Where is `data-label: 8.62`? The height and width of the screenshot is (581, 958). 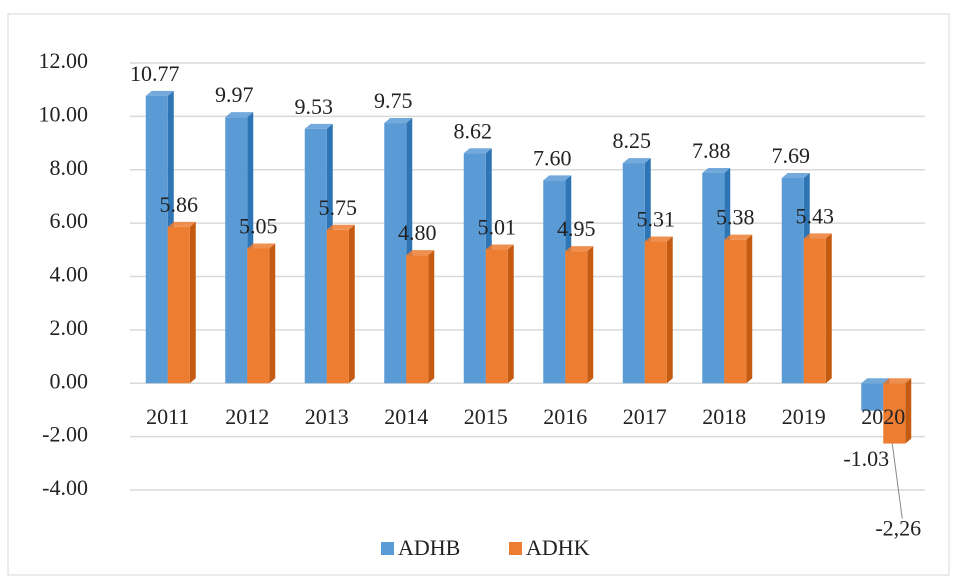
data-label: 8.62 is located at coordinates (473, 130).